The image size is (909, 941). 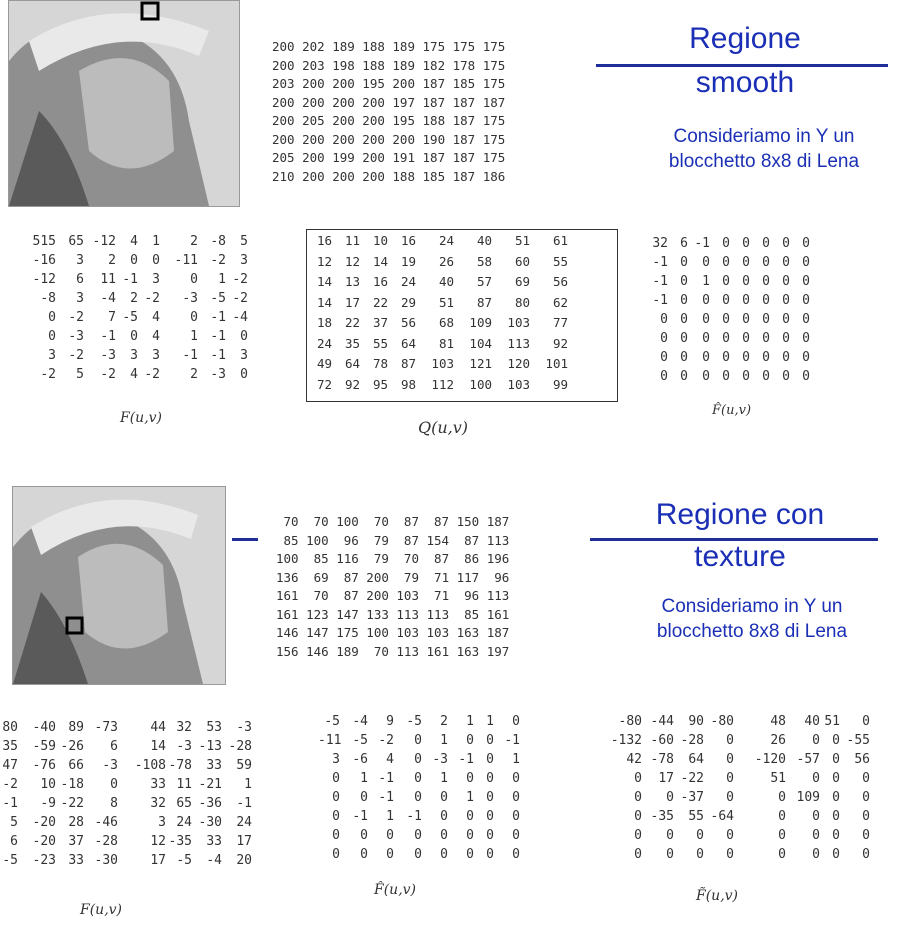 I want to click on matrix-cell: 8, so click(x=114, y=803).